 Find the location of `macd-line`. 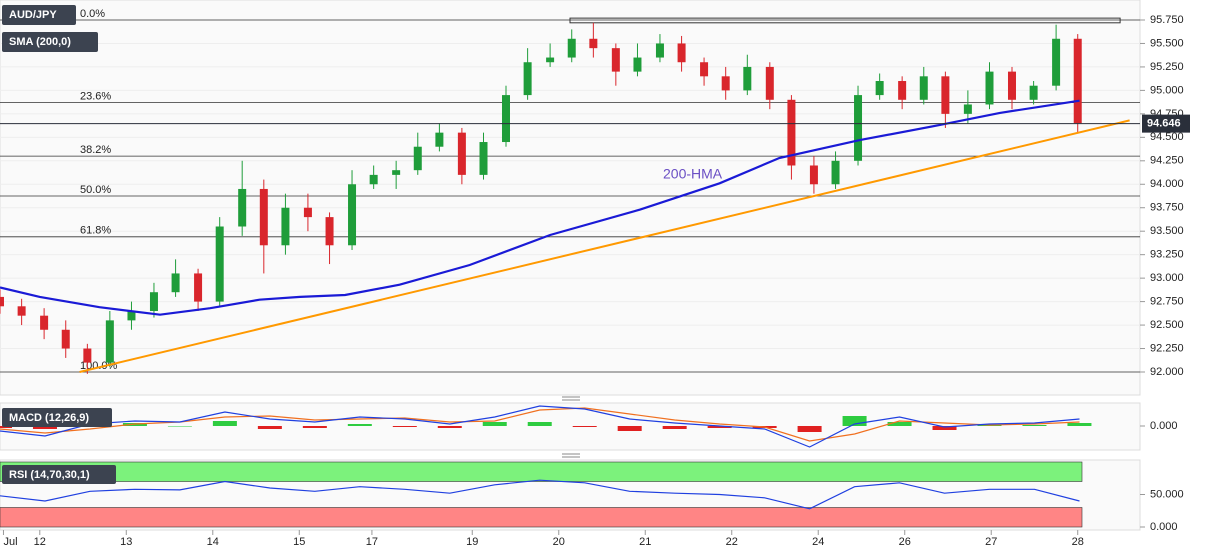

macd-line is located at coordinates (540, 426).